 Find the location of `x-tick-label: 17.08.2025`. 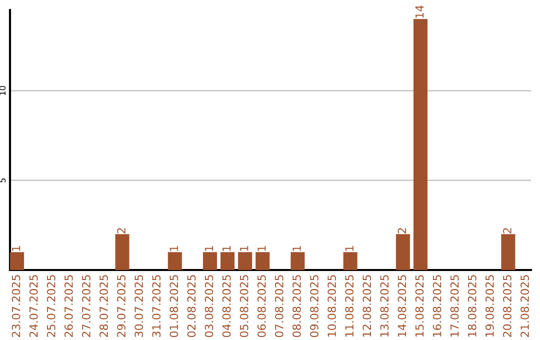

x-tick-label: 17.08.2025 is located at coordinates (454, 306).